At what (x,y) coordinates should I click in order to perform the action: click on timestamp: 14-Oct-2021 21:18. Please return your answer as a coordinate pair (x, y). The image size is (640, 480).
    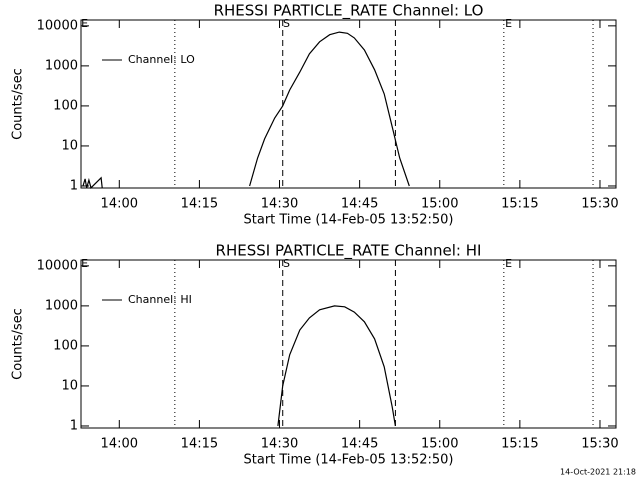
    Looking at the image, I should click on (598, 472).